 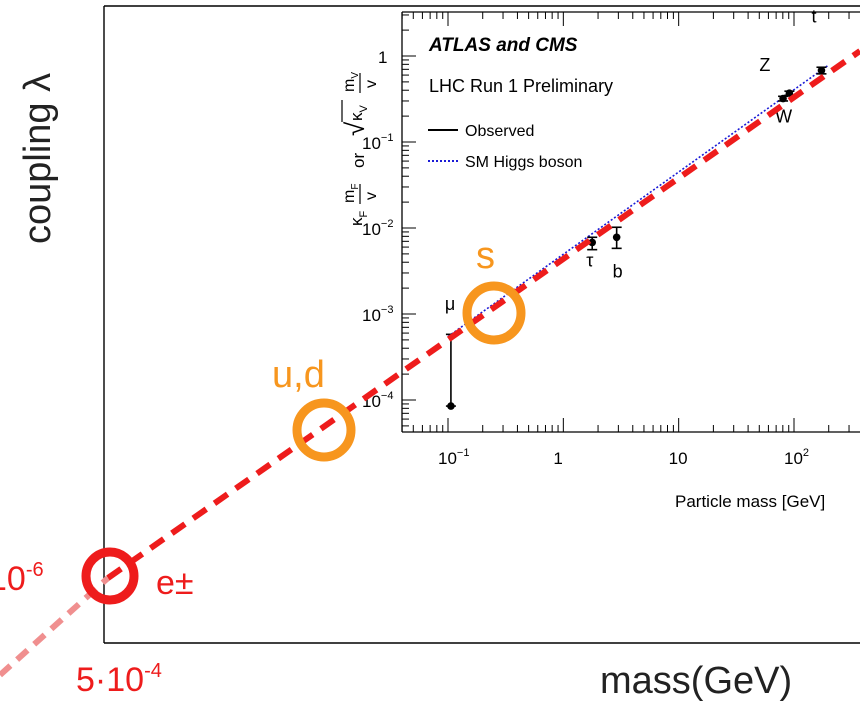 I want to click on svg-text: or, so click(x=358, y=160).